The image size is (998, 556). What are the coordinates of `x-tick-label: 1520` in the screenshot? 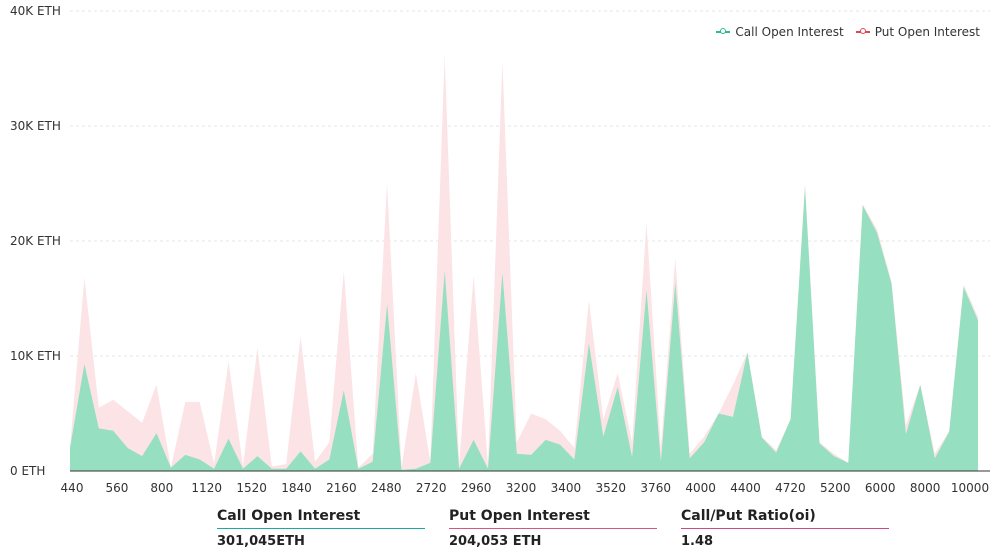 It's located at (251, 488).